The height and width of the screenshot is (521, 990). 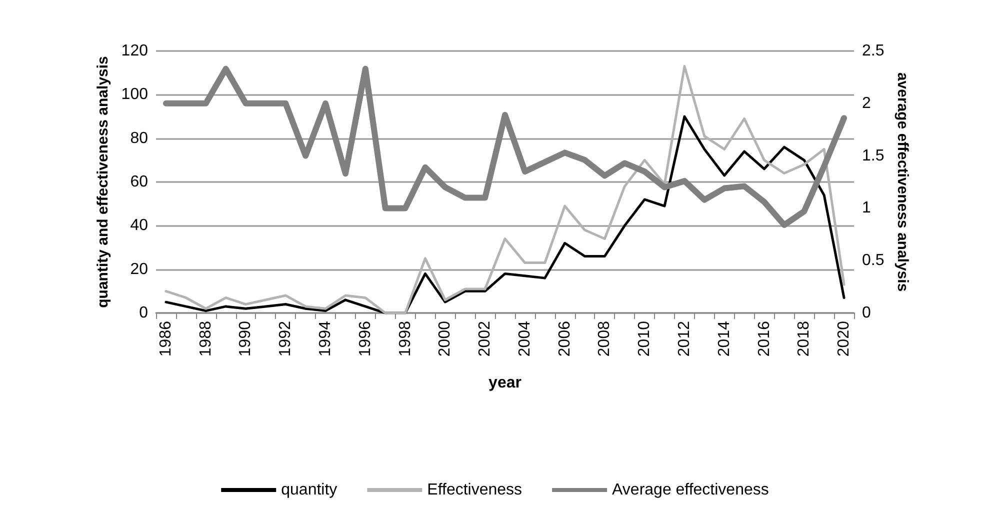 I want to click on x-tick-label: 1998, so click(x=405, y=338).